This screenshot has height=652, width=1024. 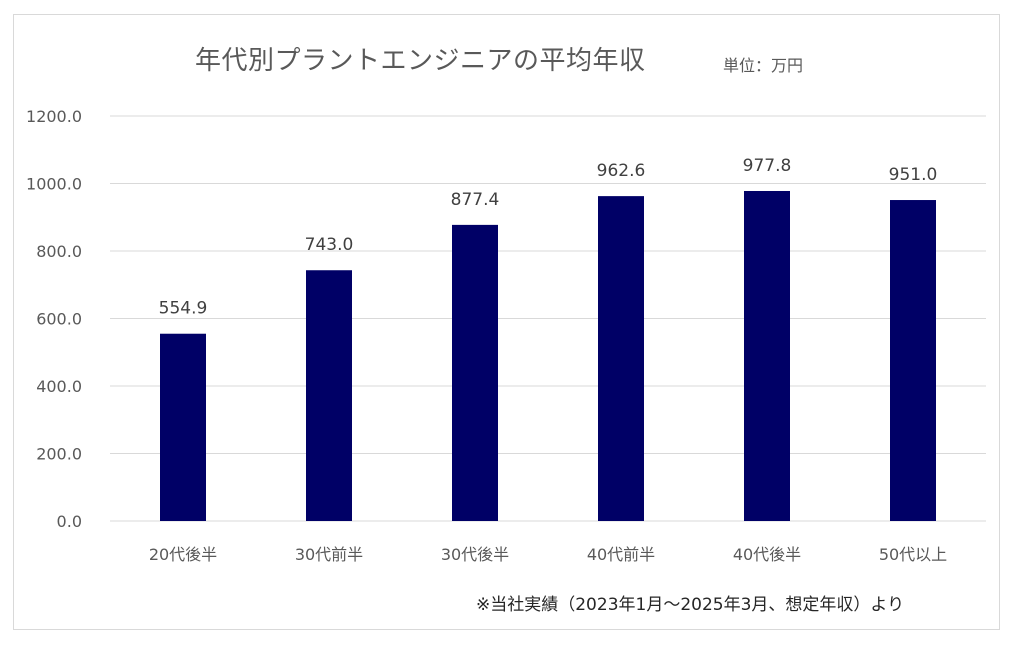 What do you see at coordinates (913, 554) in the screenshot?
I see `x-tick-label: 50代以上` at bounding box center [913, 554].